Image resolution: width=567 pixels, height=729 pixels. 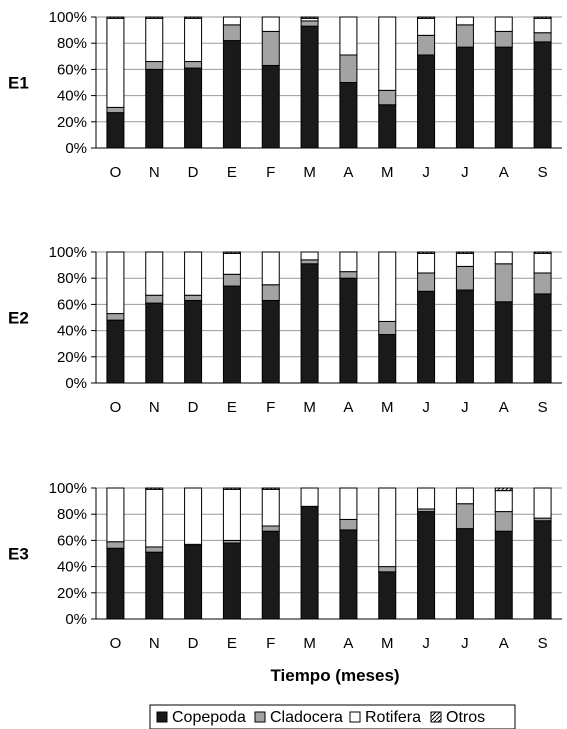 I want to click on x-axis-title: Tiempo (meses), so click(x=334, y=675).